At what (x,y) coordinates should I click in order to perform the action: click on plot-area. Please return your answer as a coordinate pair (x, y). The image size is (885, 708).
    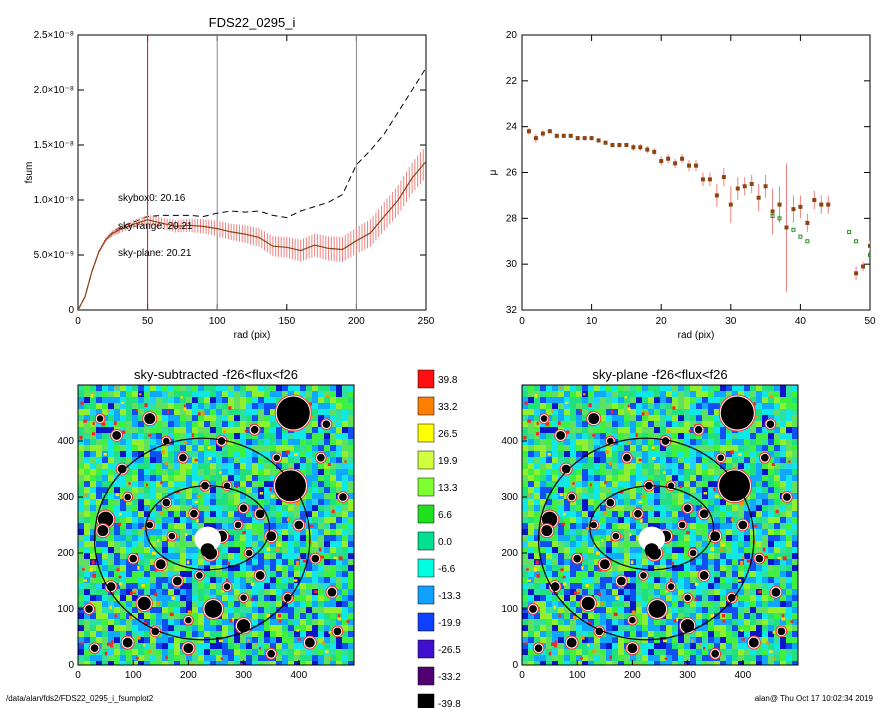
    Looking at the image, I should click on (698, 209).